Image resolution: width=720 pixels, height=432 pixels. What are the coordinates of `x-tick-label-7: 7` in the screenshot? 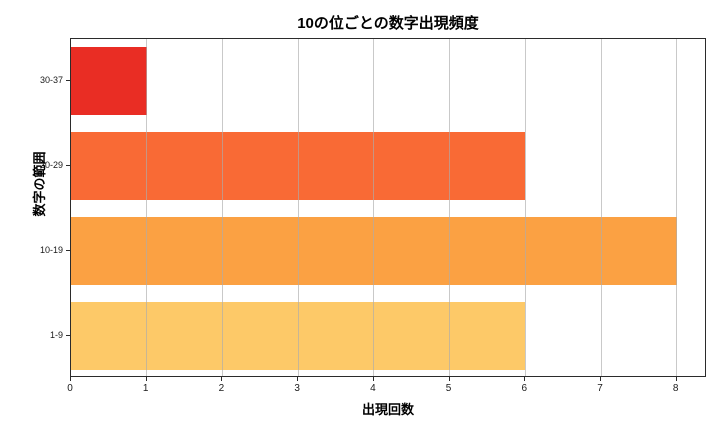 It's located at (600, 388).